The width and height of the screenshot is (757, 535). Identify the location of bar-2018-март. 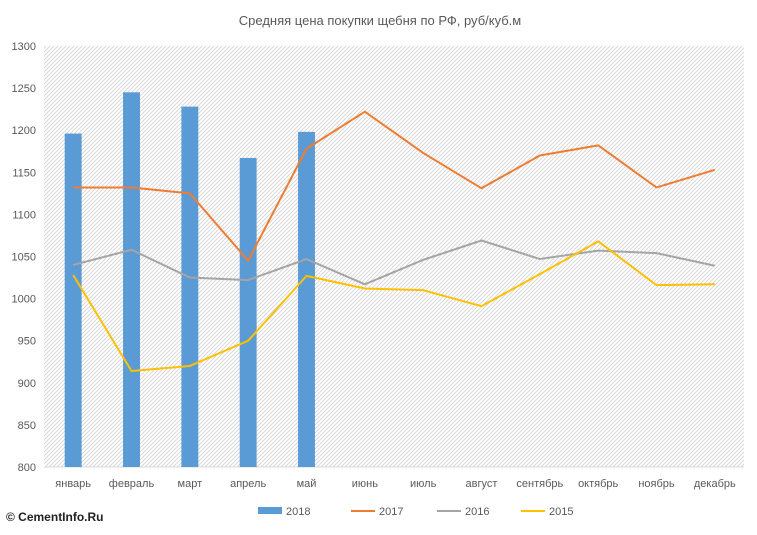
(190, 287).